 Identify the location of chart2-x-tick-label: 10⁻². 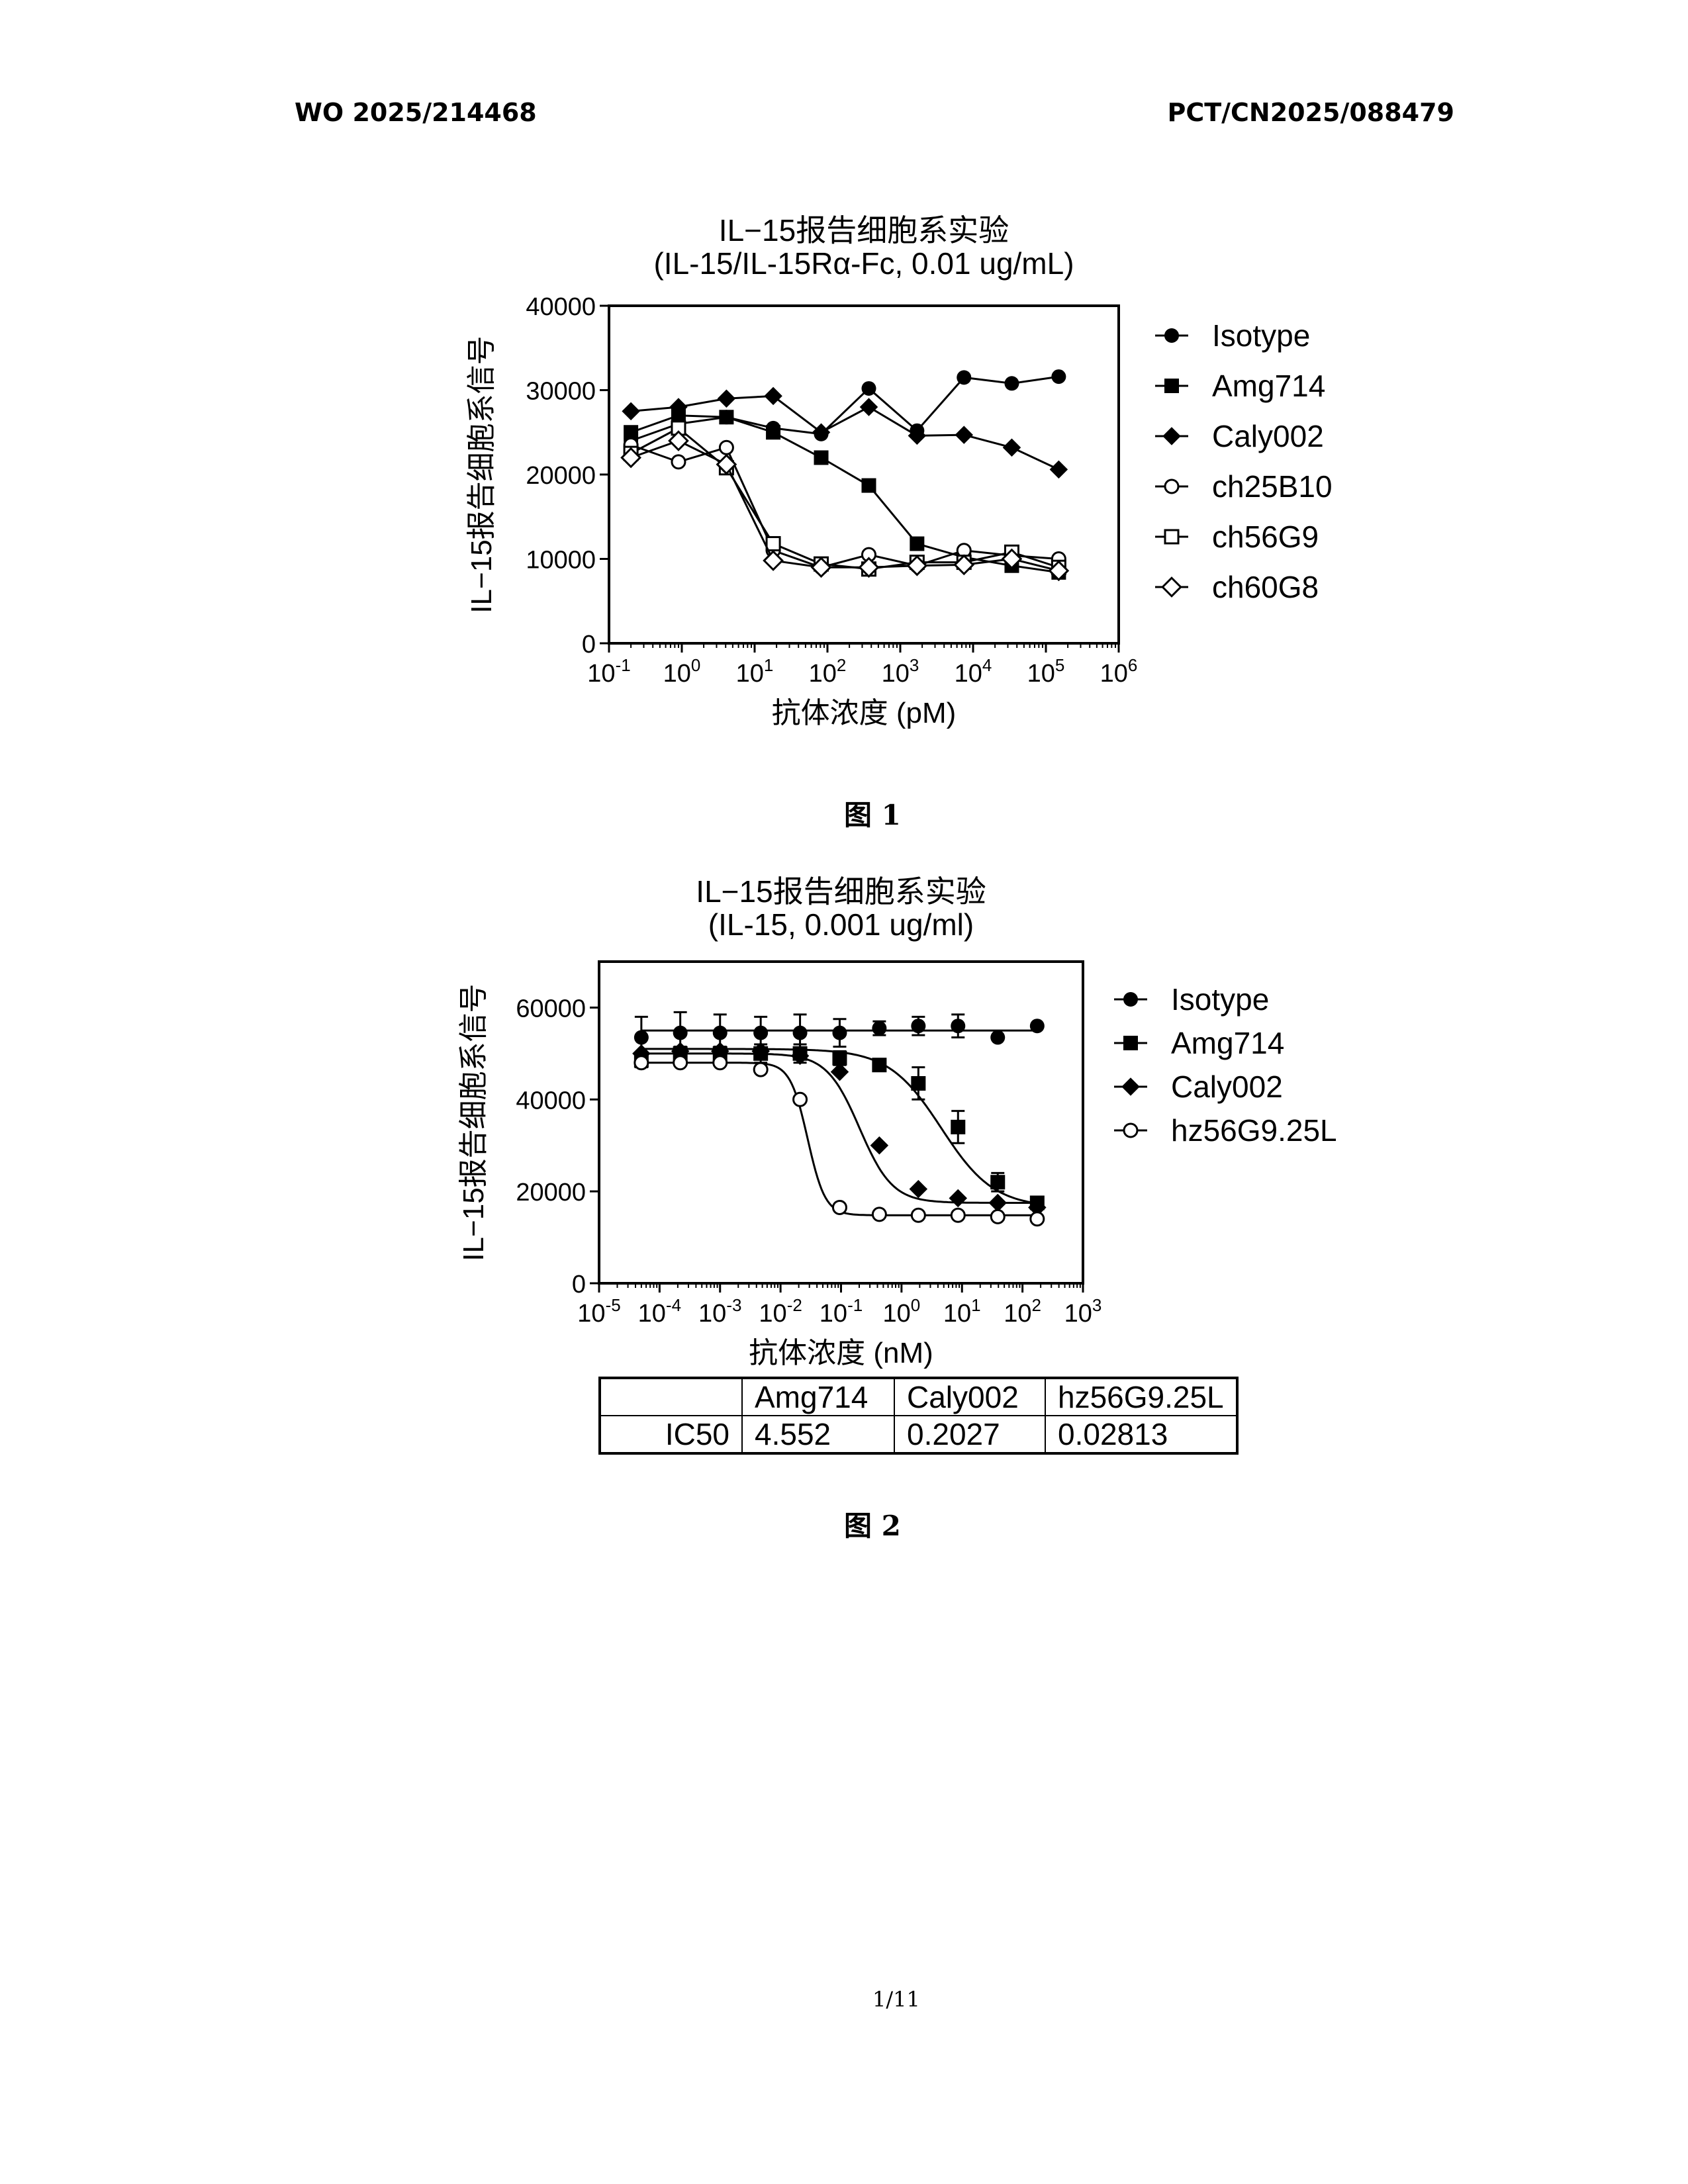
(780, 1311).